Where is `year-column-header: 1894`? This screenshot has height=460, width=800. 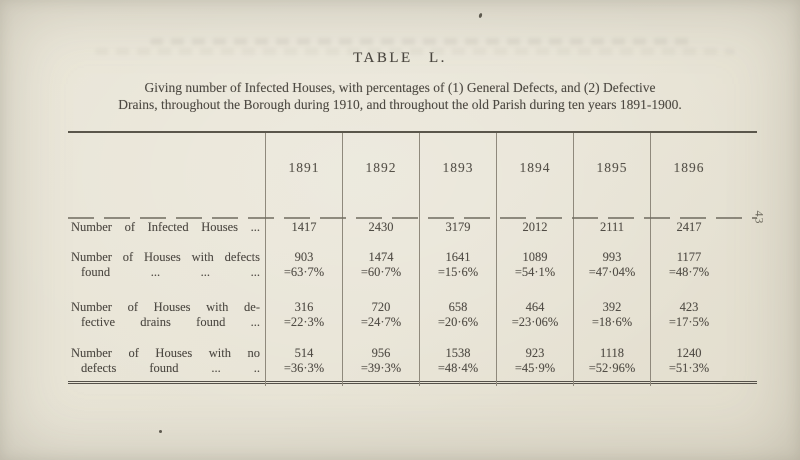
year-column-header: 1894 is located at coordinates (534, 175).